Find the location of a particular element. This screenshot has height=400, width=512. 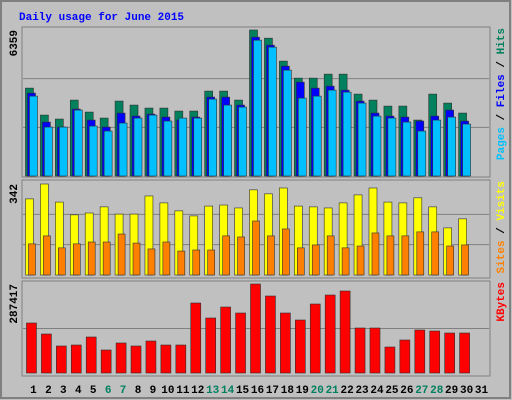

x-tick-label: 16 is located at coordinates (257, 391).